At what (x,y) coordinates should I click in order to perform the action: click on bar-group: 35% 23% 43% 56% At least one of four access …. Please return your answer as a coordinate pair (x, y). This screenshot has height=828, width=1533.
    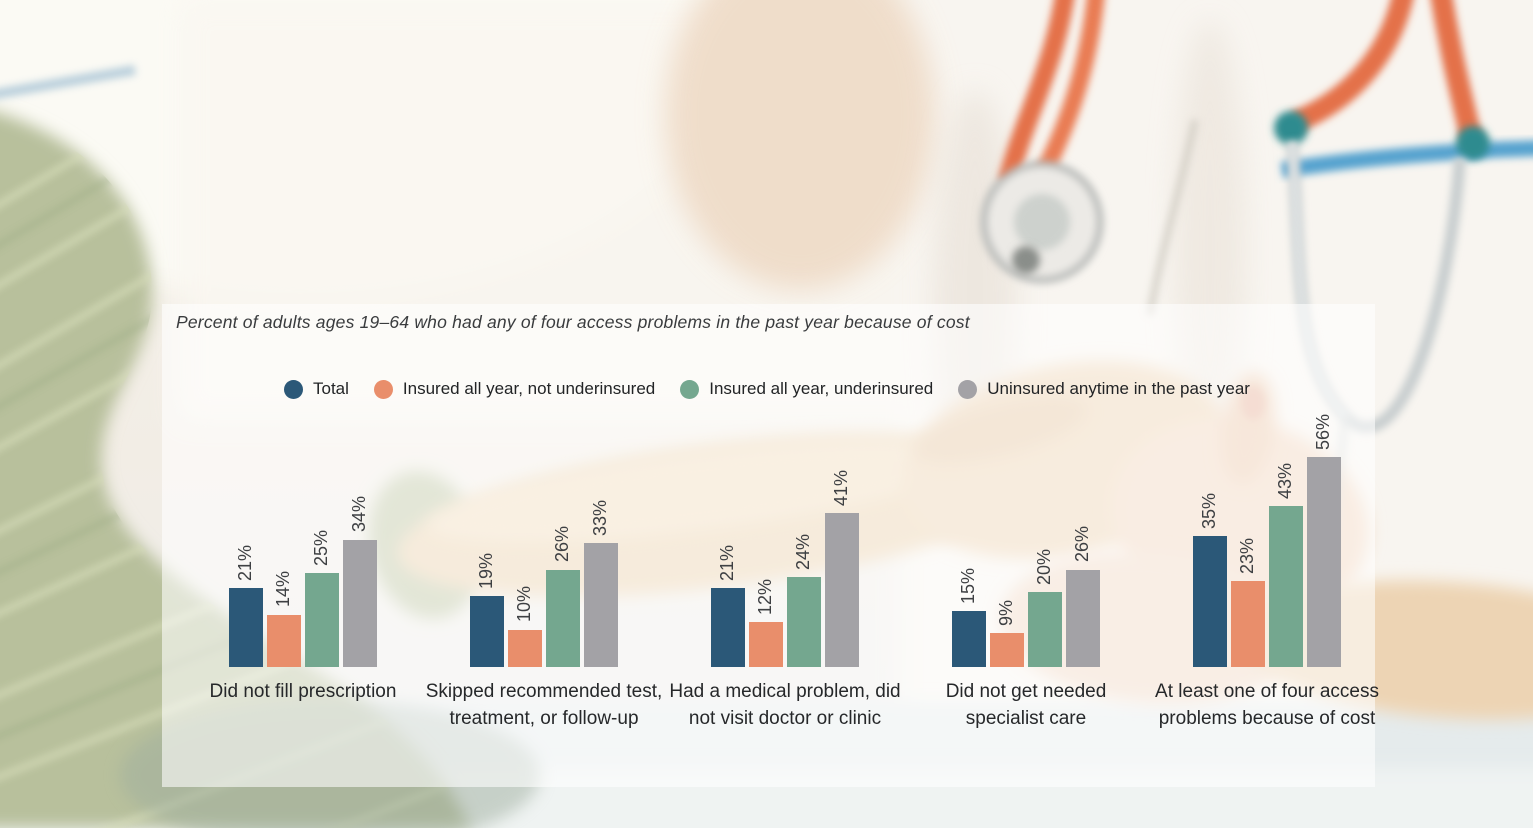
    Looking at the image, I should click on (1267, 571).